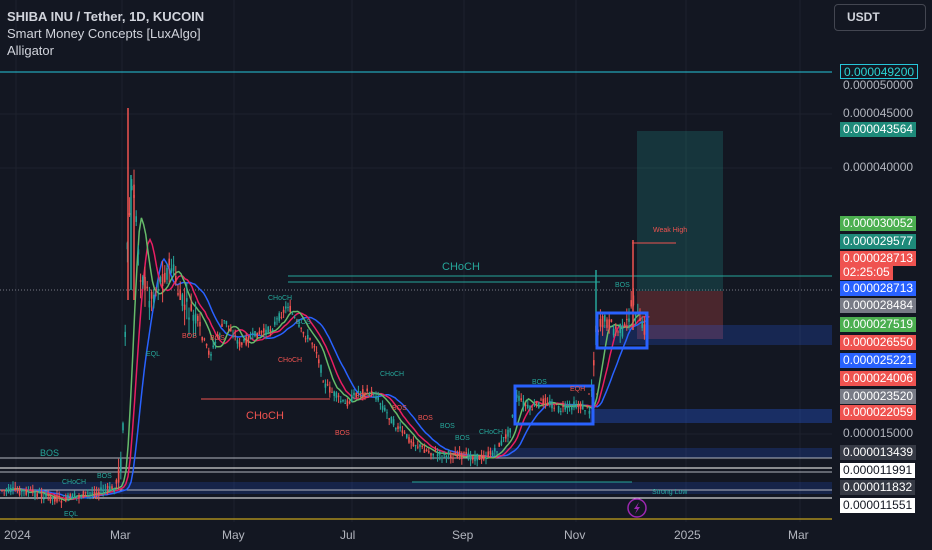  What do you see at coordinates (120, 535) in the screenshot?
I see `time-tick-label: Mar` at bounding box center [120, 535].